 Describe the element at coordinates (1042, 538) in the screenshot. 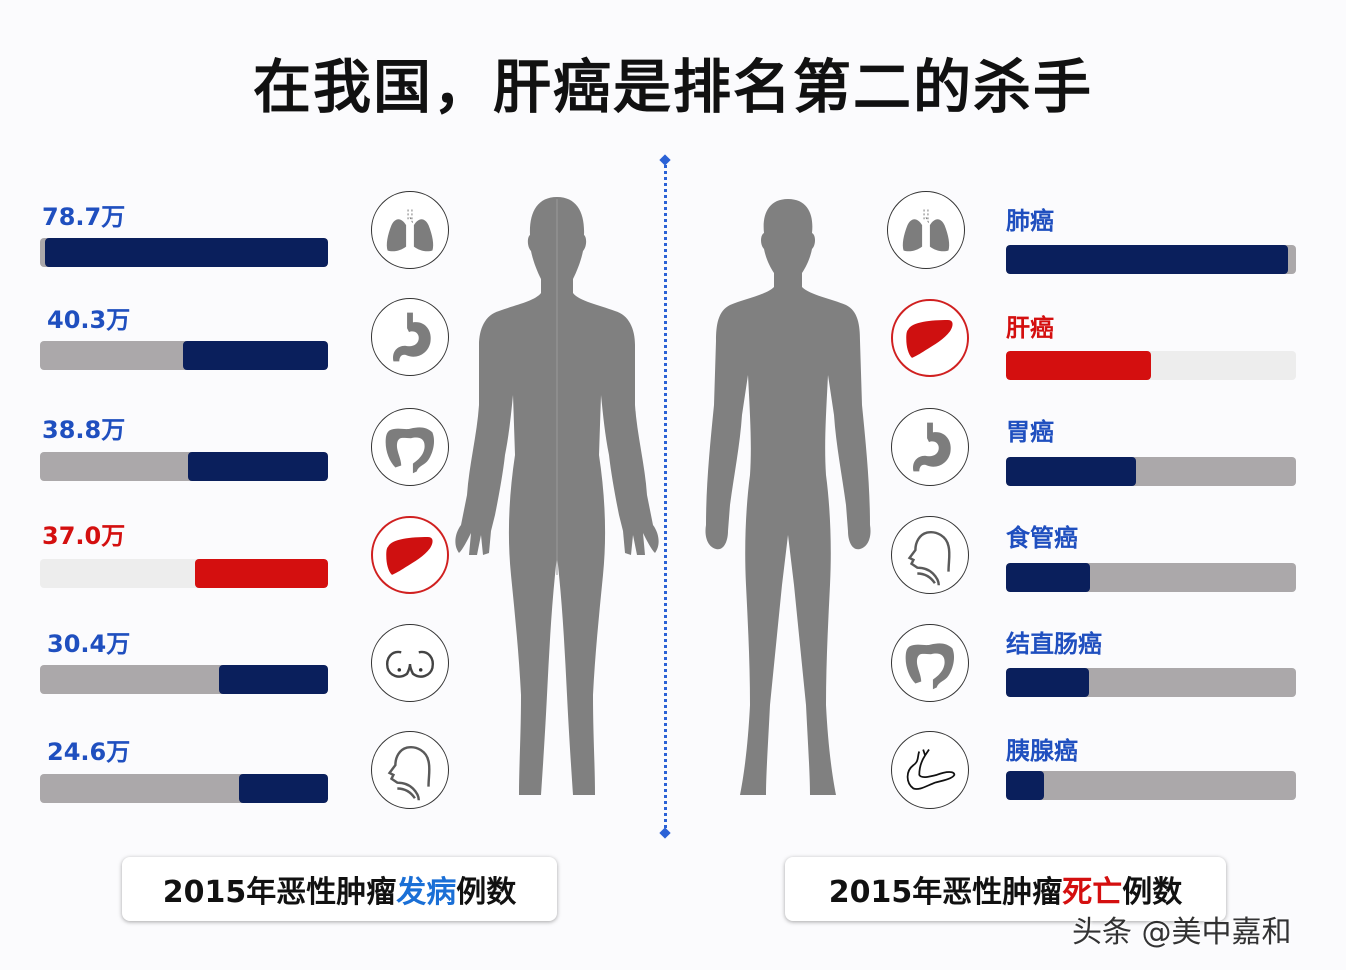

I see `cancer-name-label: 食管癌` at that location.